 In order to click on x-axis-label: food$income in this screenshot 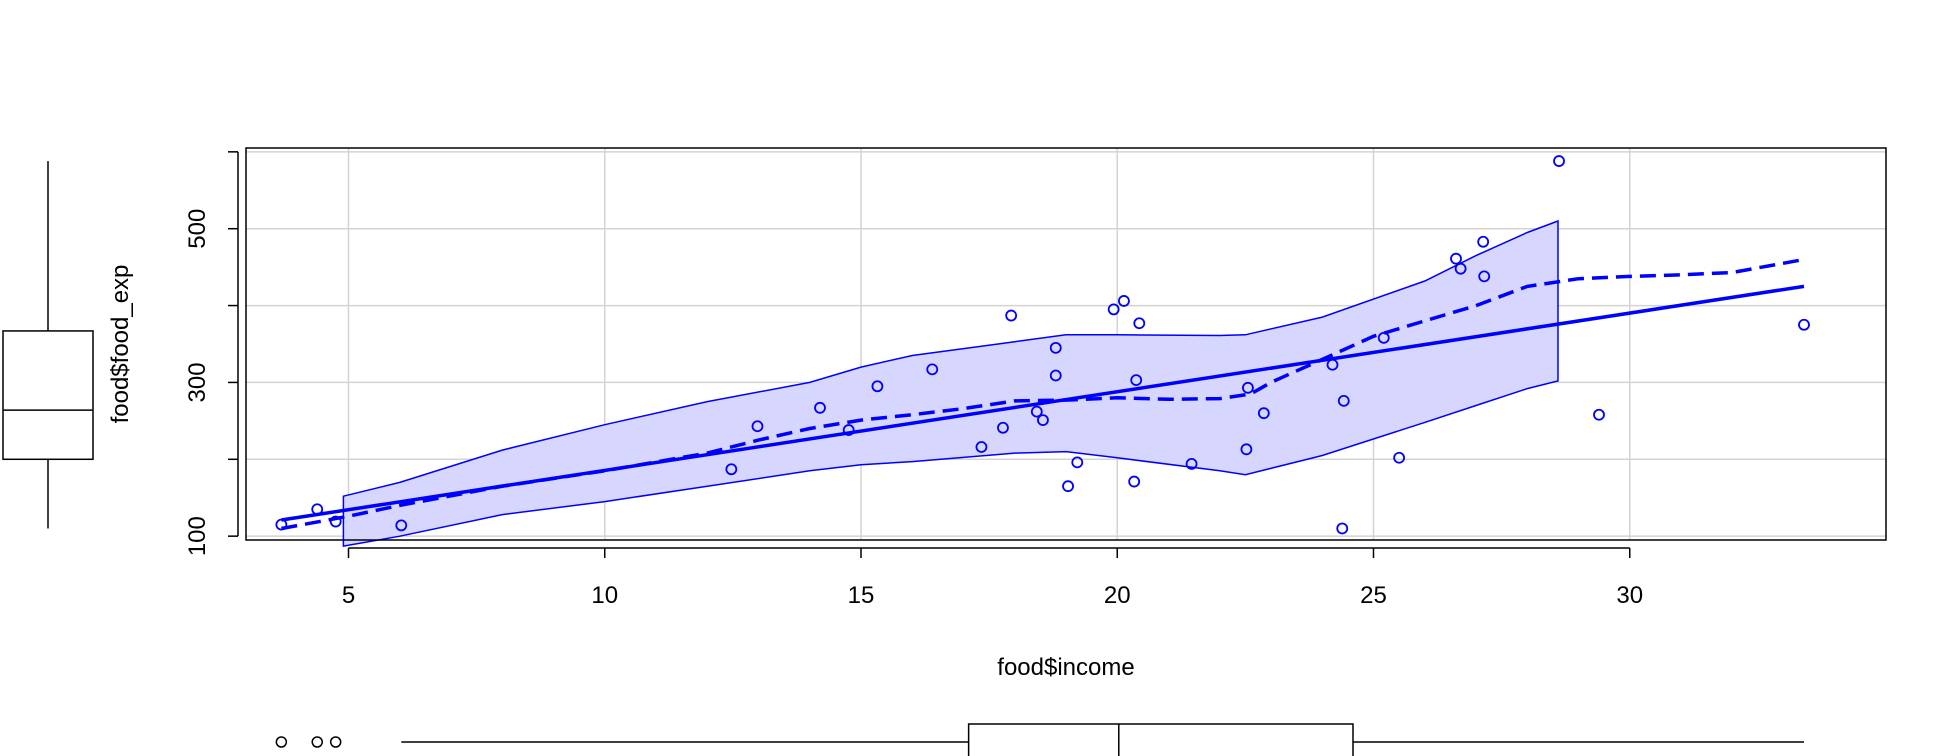, I will do `click(1065, 667)`.